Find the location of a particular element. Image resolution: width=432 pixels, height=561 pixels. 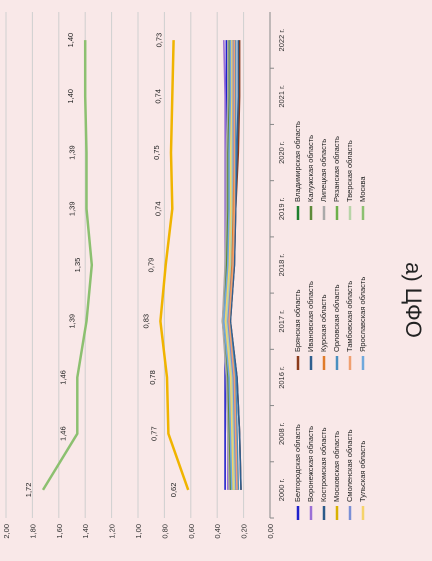

legend-label: Калужская область is located at coordinates (310, 168).